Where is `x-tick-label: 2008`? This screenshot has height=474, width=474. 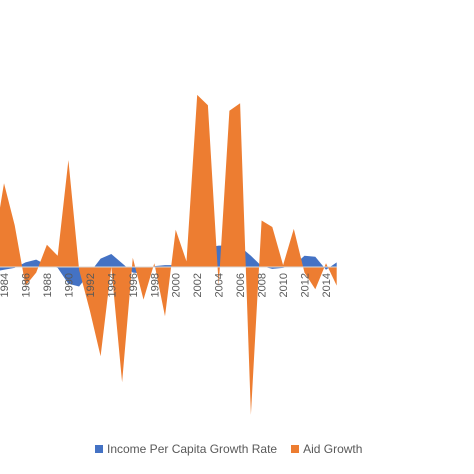
x-tick-label: 2008 is located at coordinates (263, 285).